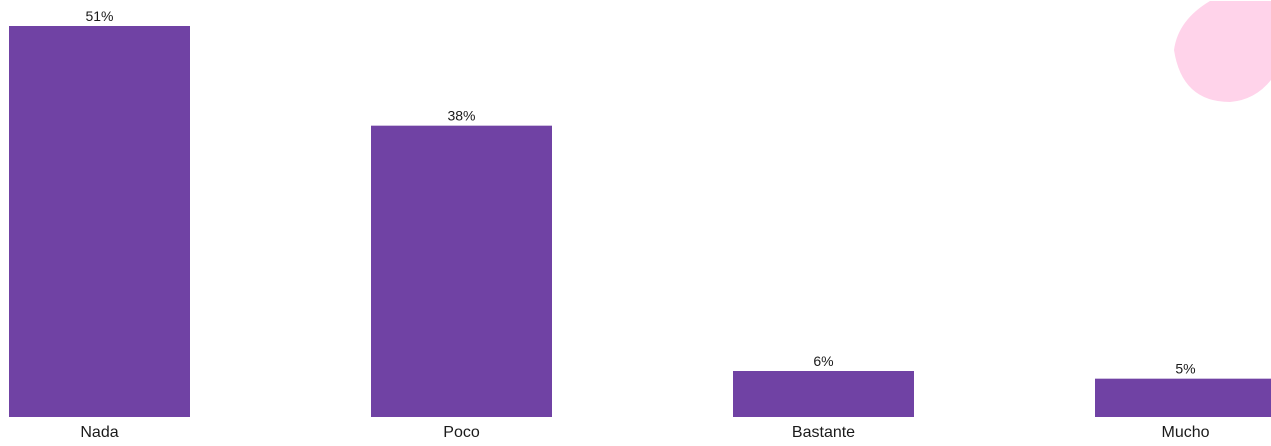 This screenshot has height=446, width=1271. Describe the element at coordinates (99, 221) in the screenshot. I see `bar-nada` at that location.